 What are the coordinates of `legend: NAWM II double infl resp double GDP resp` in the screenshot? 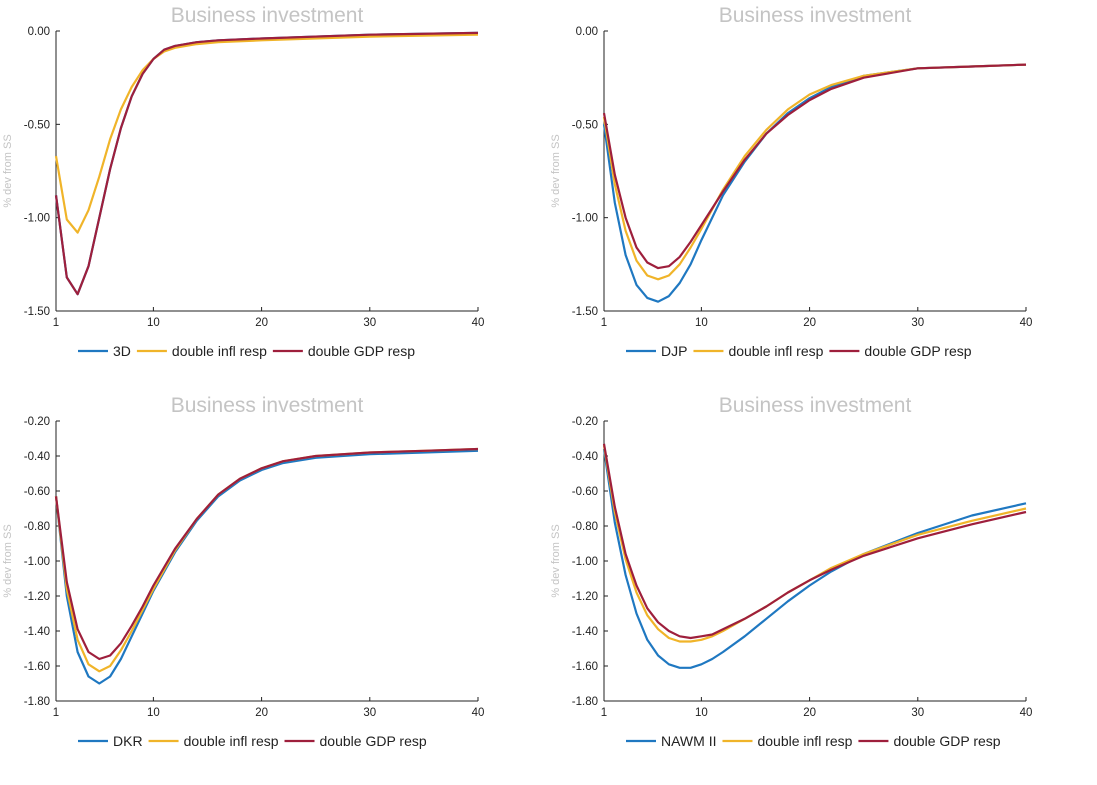 It's located at (813, 741).